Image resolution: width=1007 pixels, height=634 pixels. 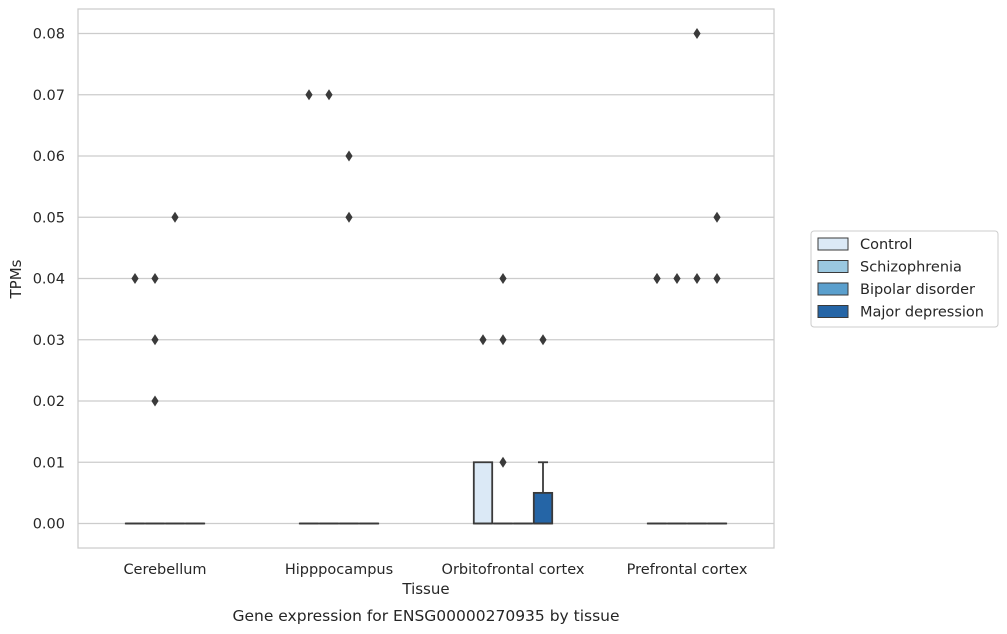 I want to click on boxes, so click(x=426, y=493).